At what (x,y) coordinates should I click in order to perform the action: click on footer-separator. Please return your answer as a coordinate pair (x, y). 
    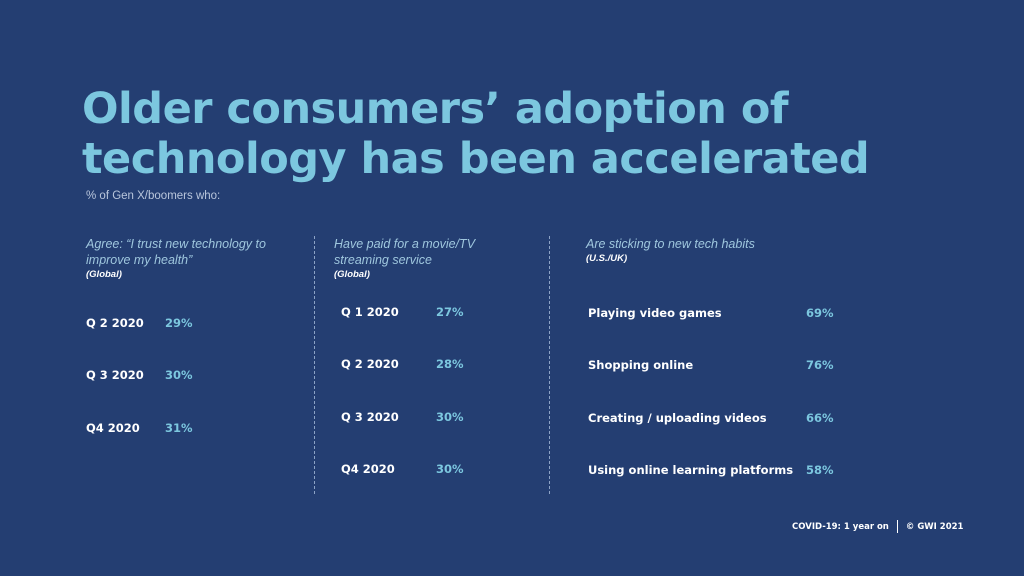
    Looking at the image, I should click on (897, 526).